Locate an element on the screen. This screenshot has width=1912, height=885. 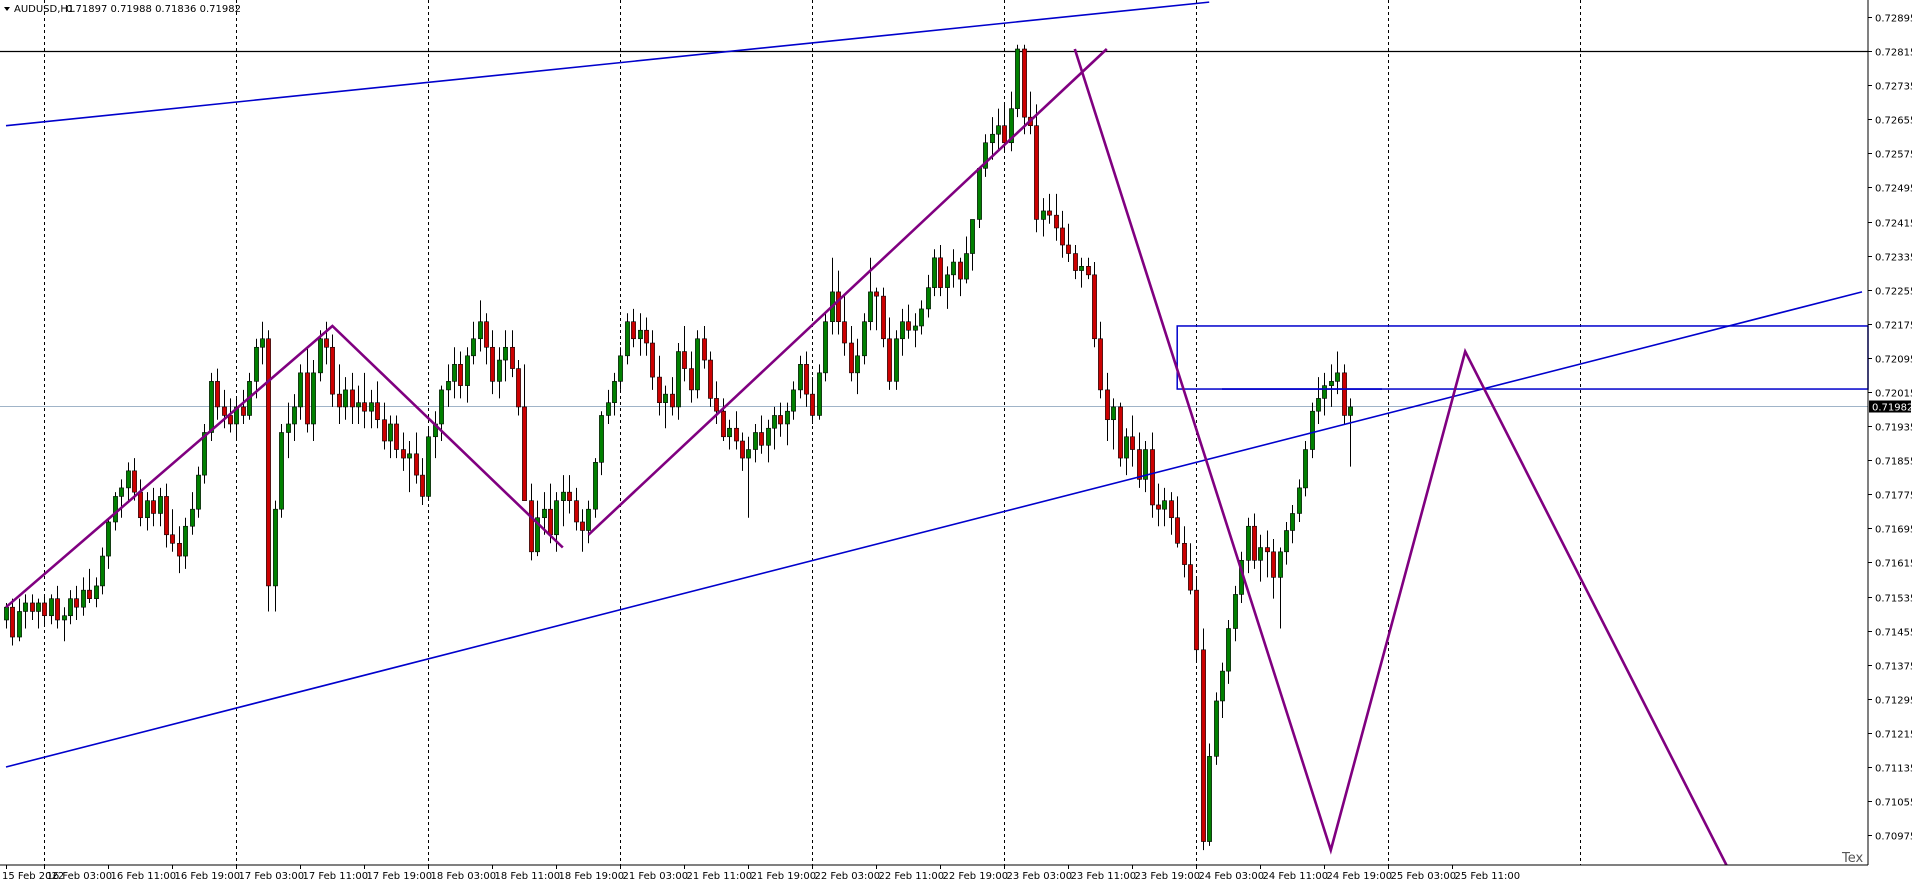
price-tick-label: 0.72895 is located at coordinates (1893, 19).